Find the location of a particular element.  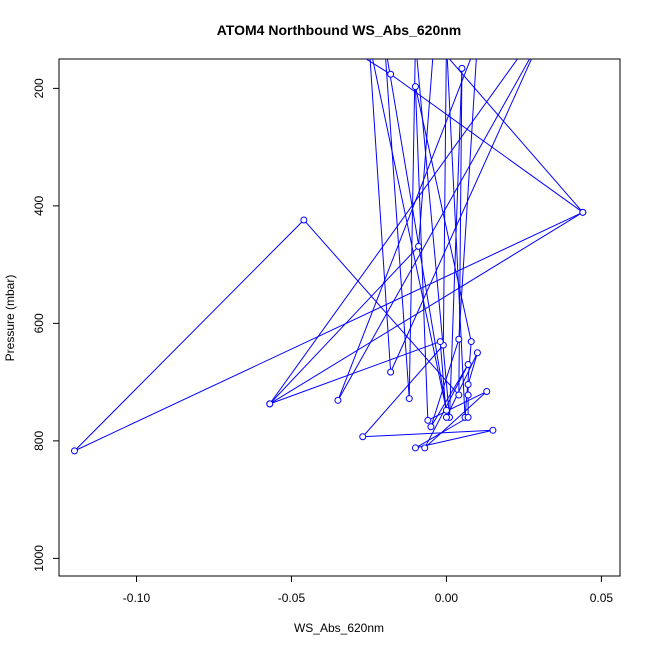

x-axis: -0.10 -0.05 0.00 0.05 is located at coordinates (368, 590).